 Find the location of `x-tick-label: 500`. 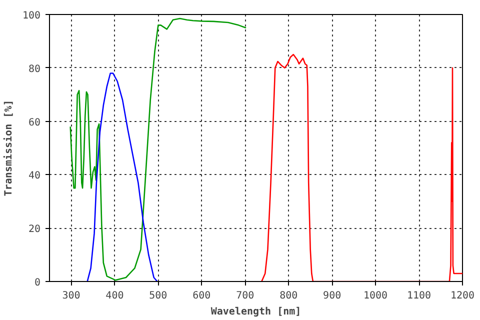

x-tick-label: 500 is located at coordinates (158, 296).